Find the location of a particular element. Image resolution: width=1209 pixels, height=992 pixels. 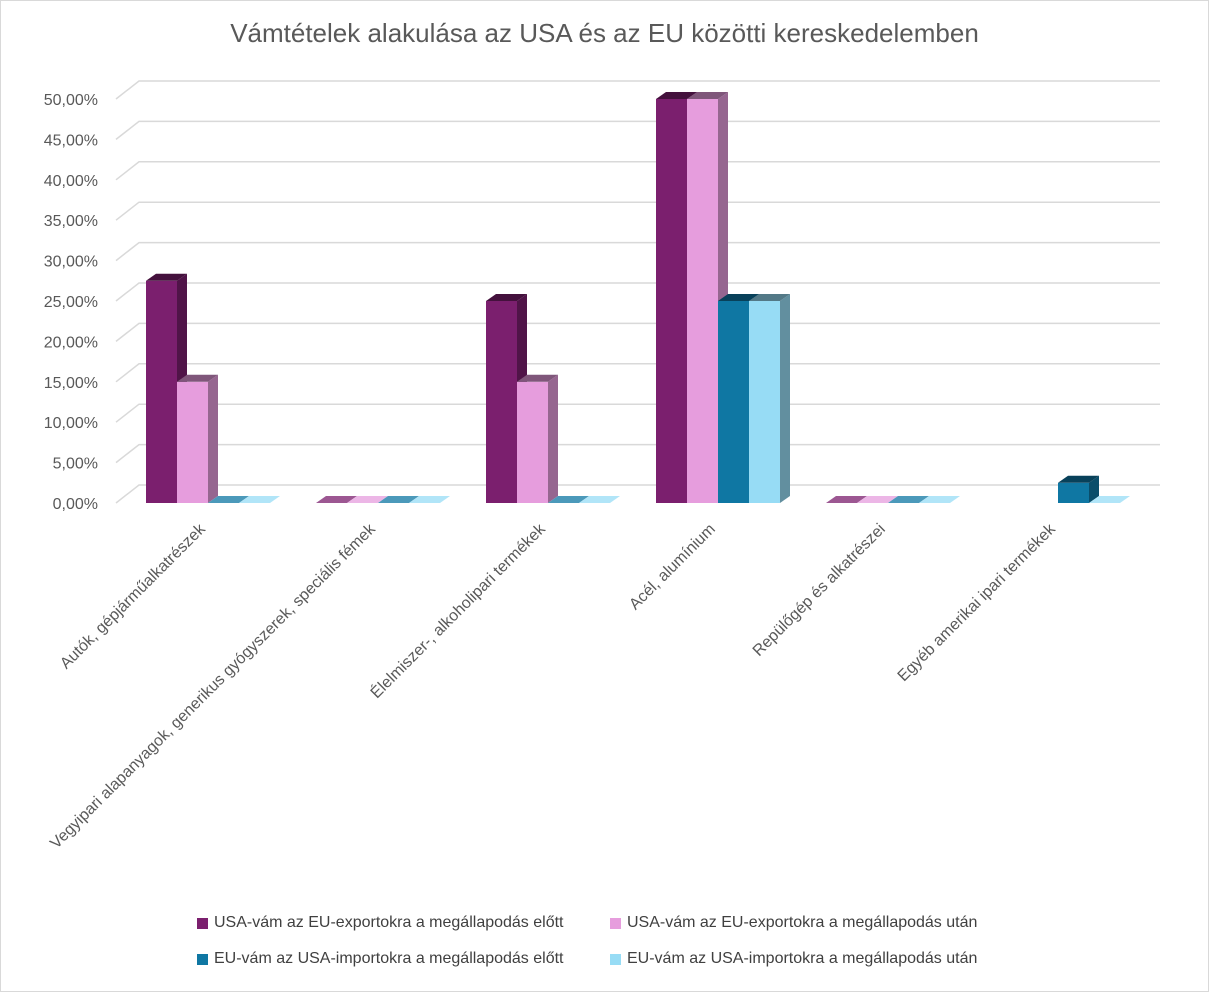

x-category-label: Repülőgép és alkatrészei is located at coordinates (819, 590).